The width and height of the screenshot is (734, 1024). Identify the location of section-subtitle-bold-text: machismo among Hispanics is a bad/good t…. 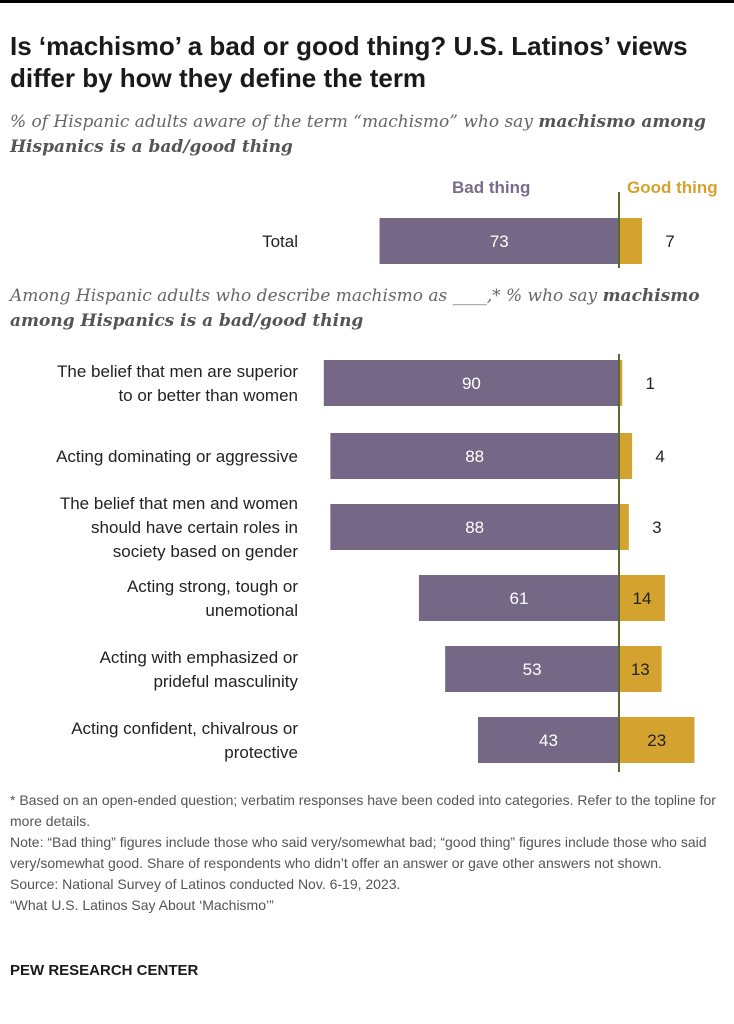
(355, 308).